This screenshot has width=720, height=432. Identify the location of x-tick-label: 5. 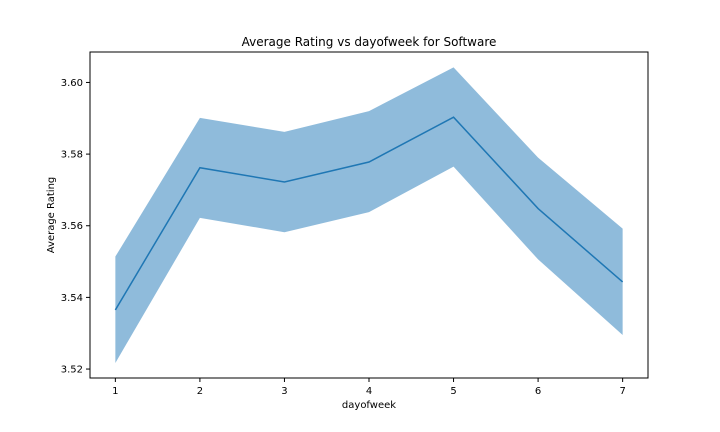
(453, 391).